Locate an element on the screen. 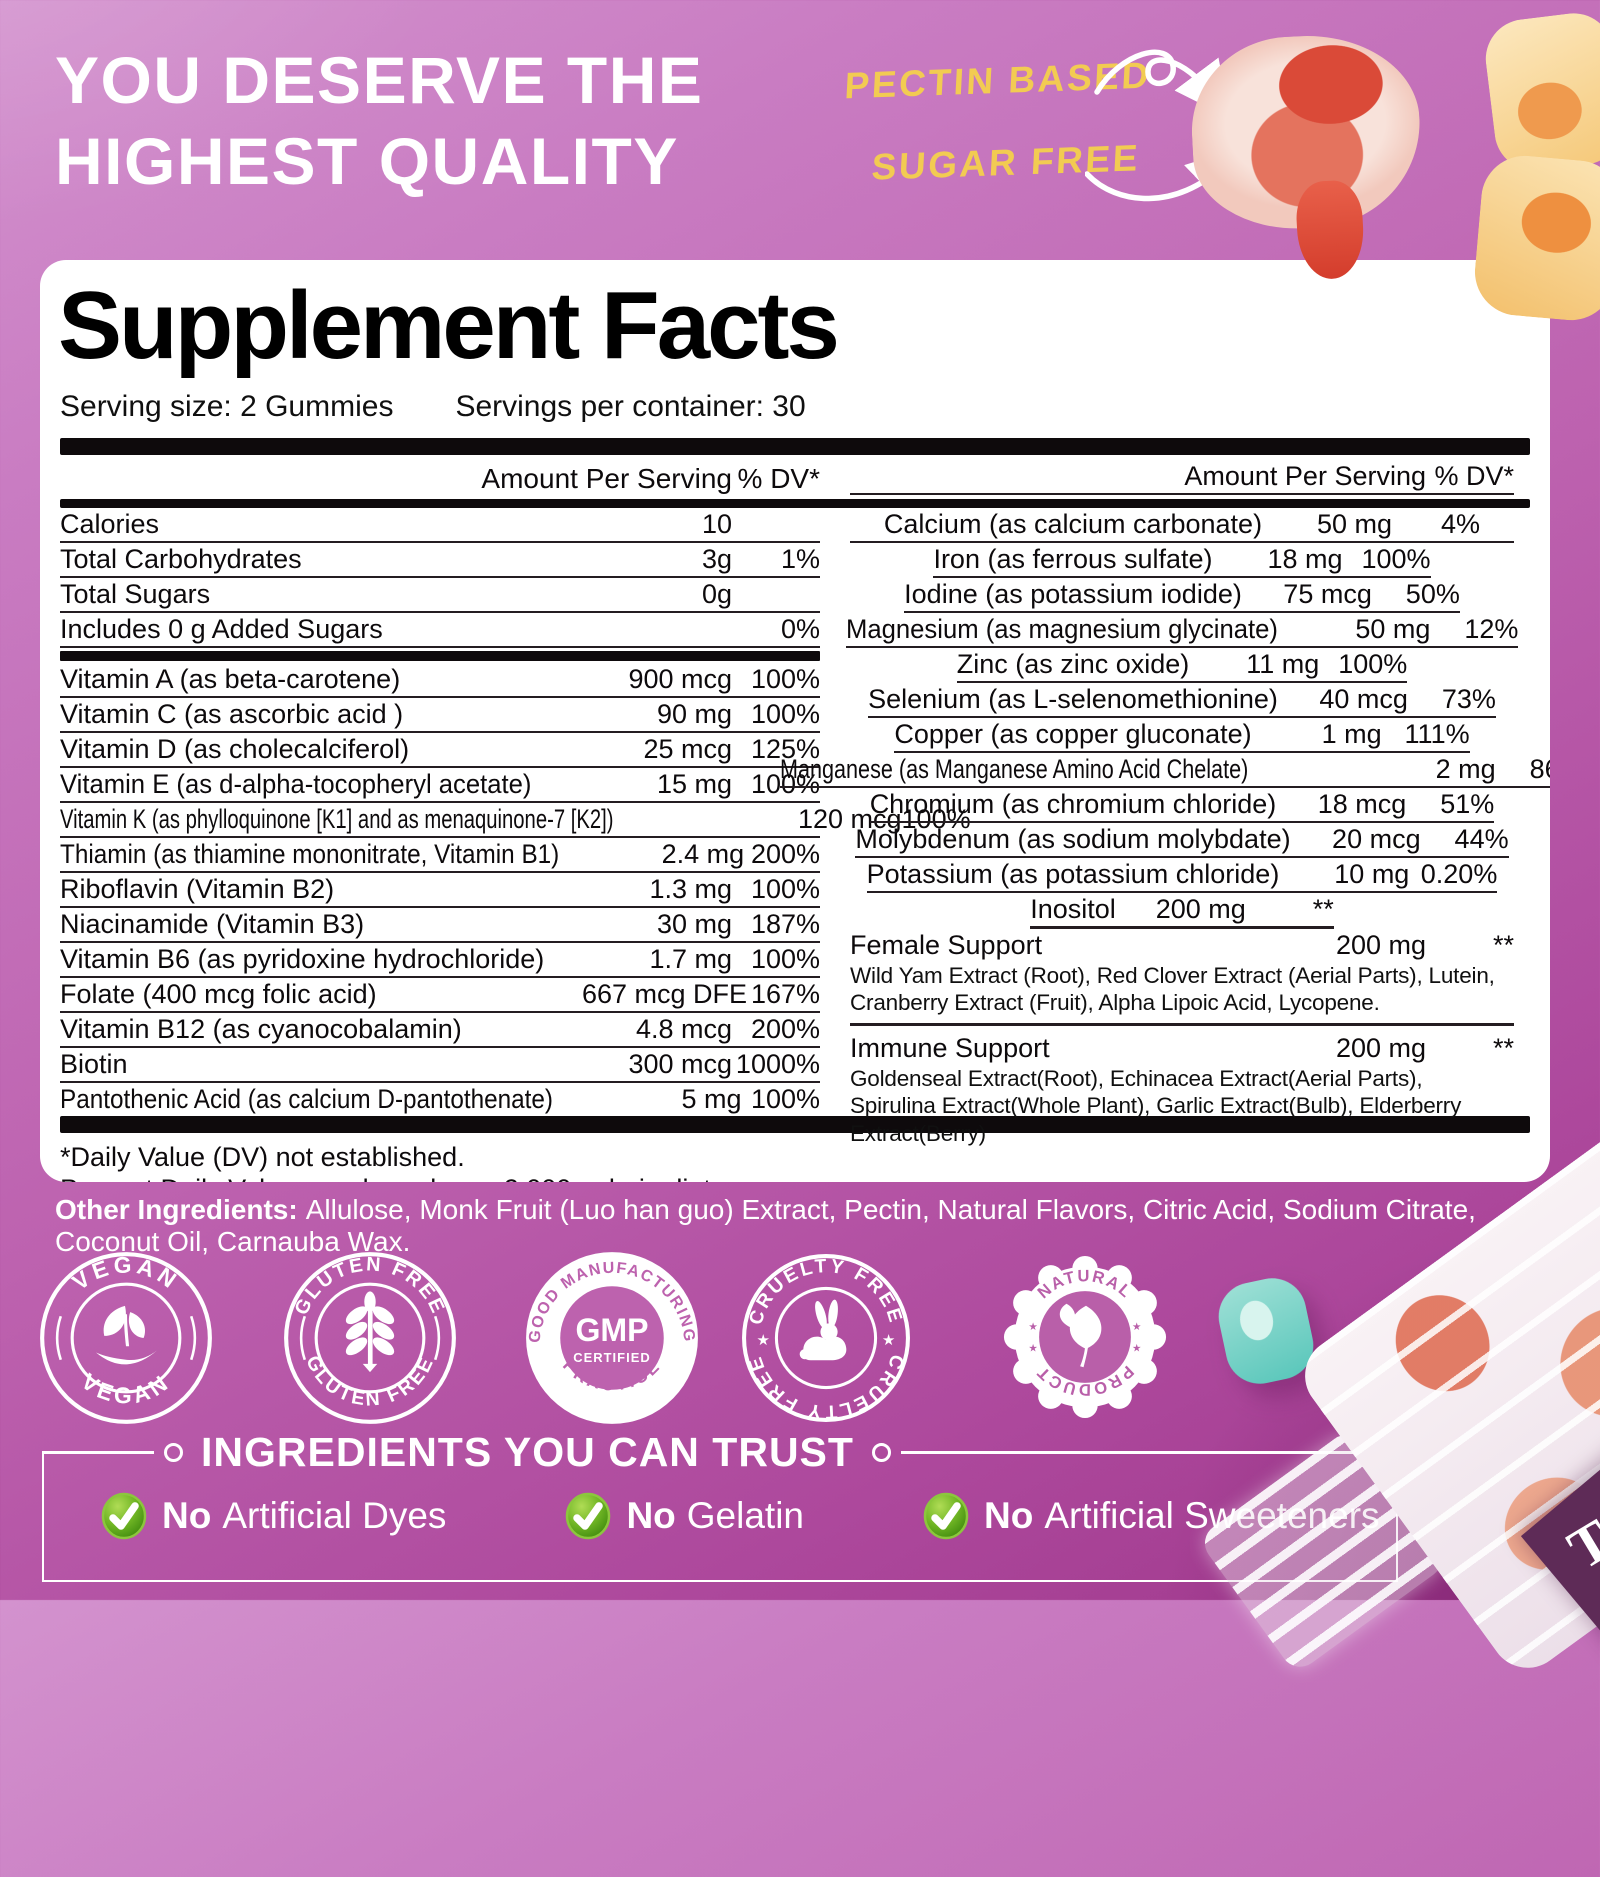  nutrient-amount: 120 mcg is located at coordinates (849, 819).